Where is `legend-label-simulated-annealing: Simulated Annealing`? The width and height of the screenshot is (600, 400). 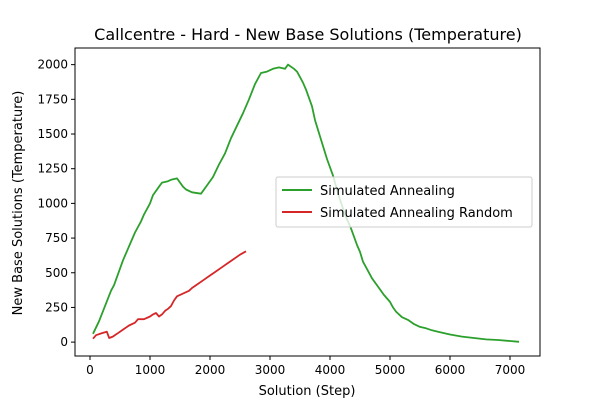
legend-label-simulated-annealing: Simulated Annealing is located at coordinates (387, 191).